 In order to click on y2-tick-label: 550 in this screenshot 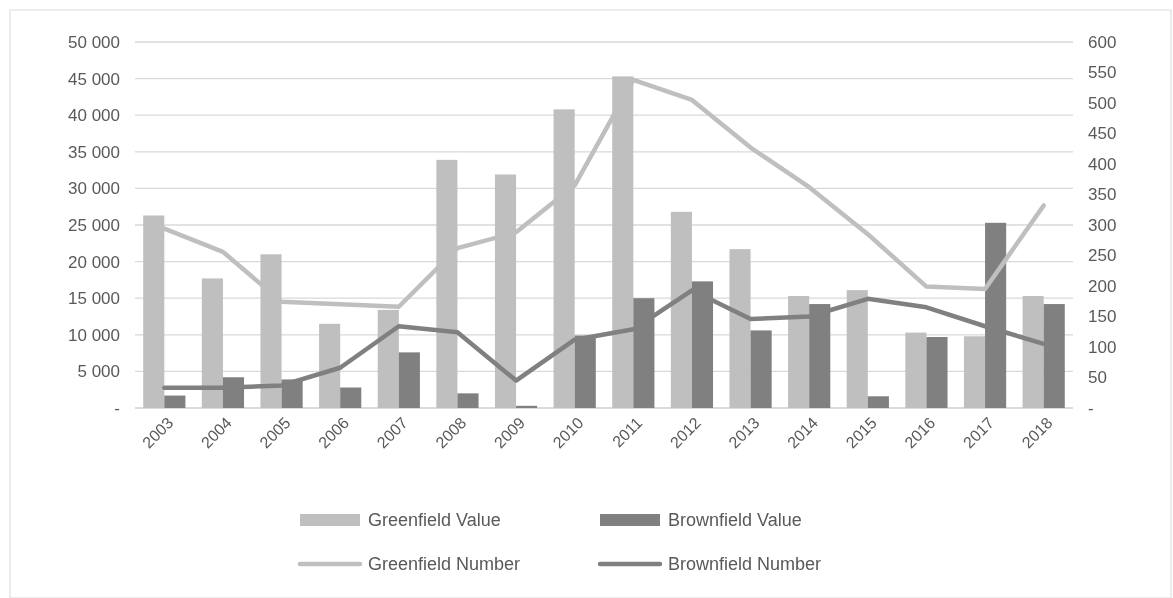, I will do `click(1102, 73)`.